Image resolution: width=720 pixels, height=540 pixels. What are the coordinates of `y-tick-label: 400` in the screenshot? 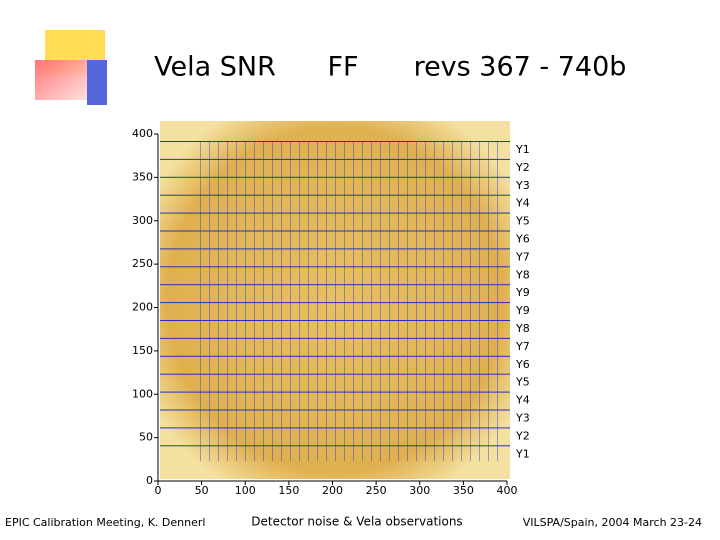 It's located at (142, 133).